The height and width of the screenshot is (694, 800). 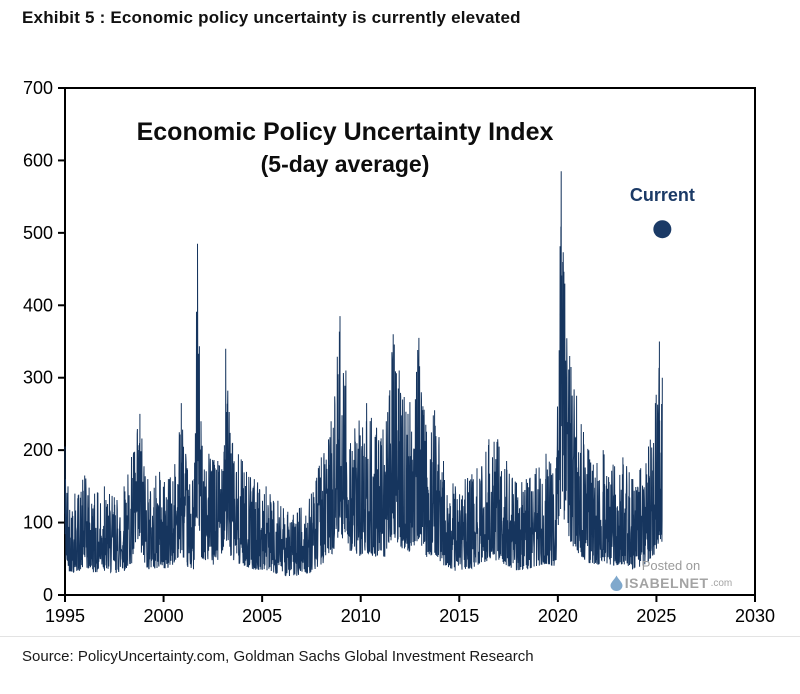 I want to click on y-tick-label: 700, so click(x=38, y=88).